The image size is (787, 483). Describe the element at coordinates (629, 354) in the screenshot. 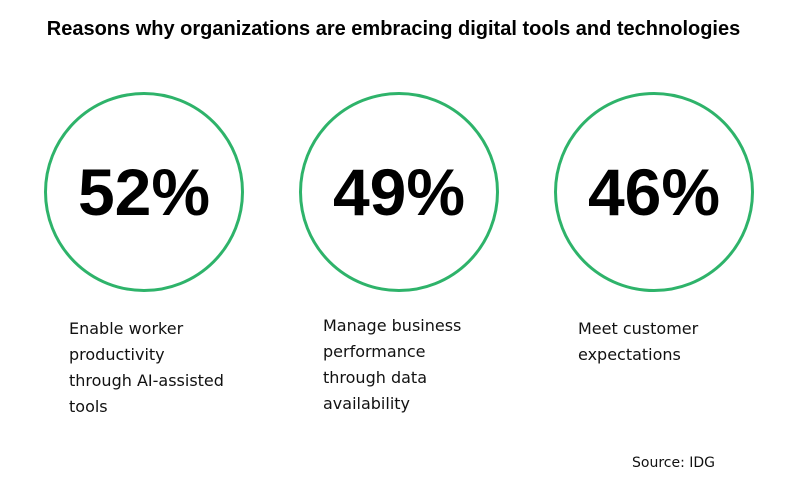

I see `description-line: expectations` at that location.